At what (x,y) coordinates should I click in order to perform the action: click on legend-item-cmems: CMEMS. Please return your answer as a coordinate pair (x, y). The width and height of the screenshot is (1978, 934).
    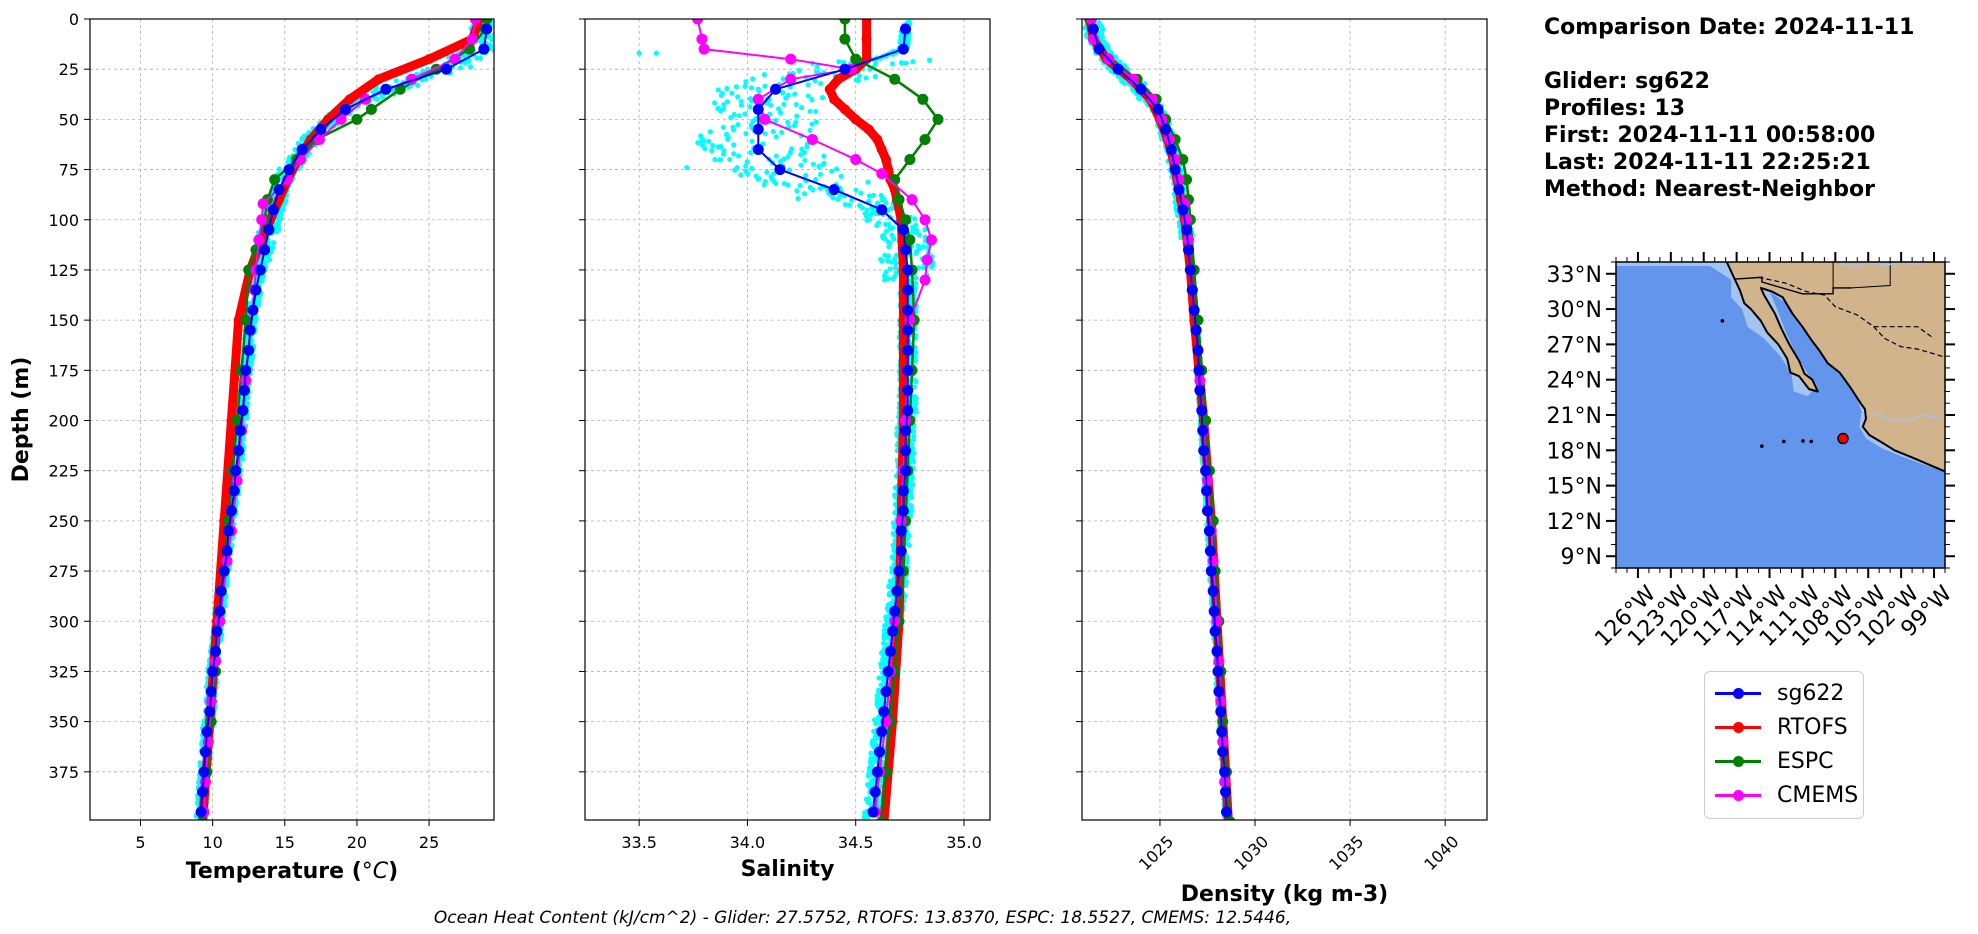
    Looking at the image, I should click on (1785, 795).